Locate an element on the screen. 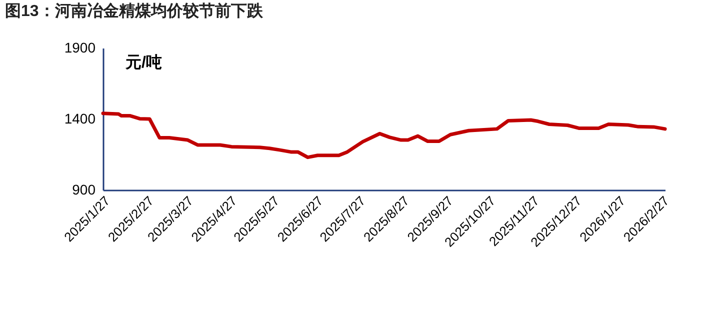 The width and height of the screenshot is (720, 326). y-axis-title: 元/吨 is located at coordinates (143, 63).